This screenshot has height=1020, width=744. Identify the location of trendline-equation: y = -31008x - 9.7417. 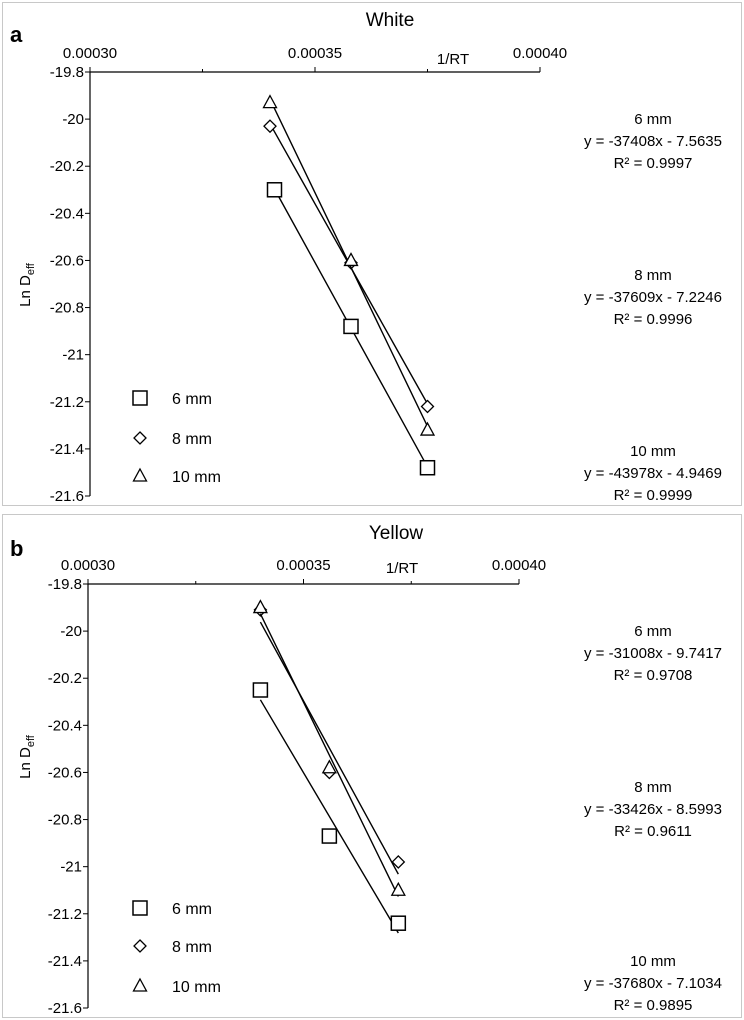
(653, 653).